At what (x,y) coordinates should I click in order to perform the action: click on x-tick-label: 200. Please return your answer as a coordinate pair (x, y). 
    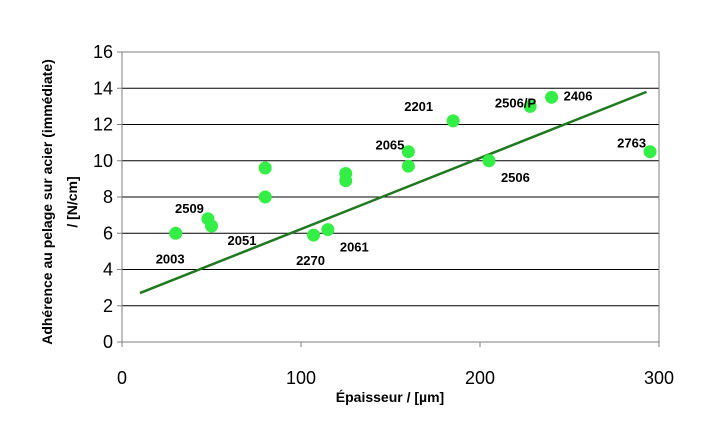
    Looking at the image, I should click on (480, 378).